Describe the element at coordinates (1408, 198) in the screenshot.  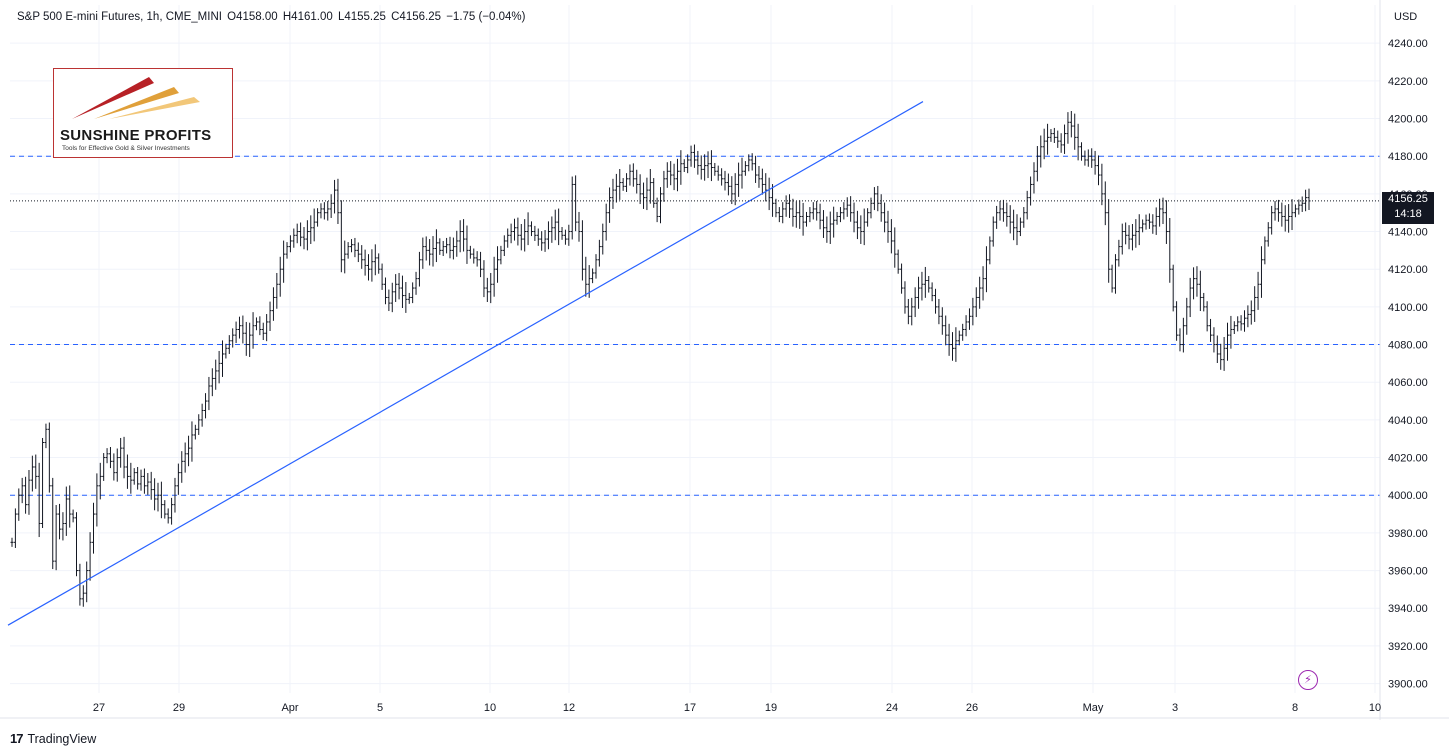
I see `last-price-value: 4156.25` at that location.